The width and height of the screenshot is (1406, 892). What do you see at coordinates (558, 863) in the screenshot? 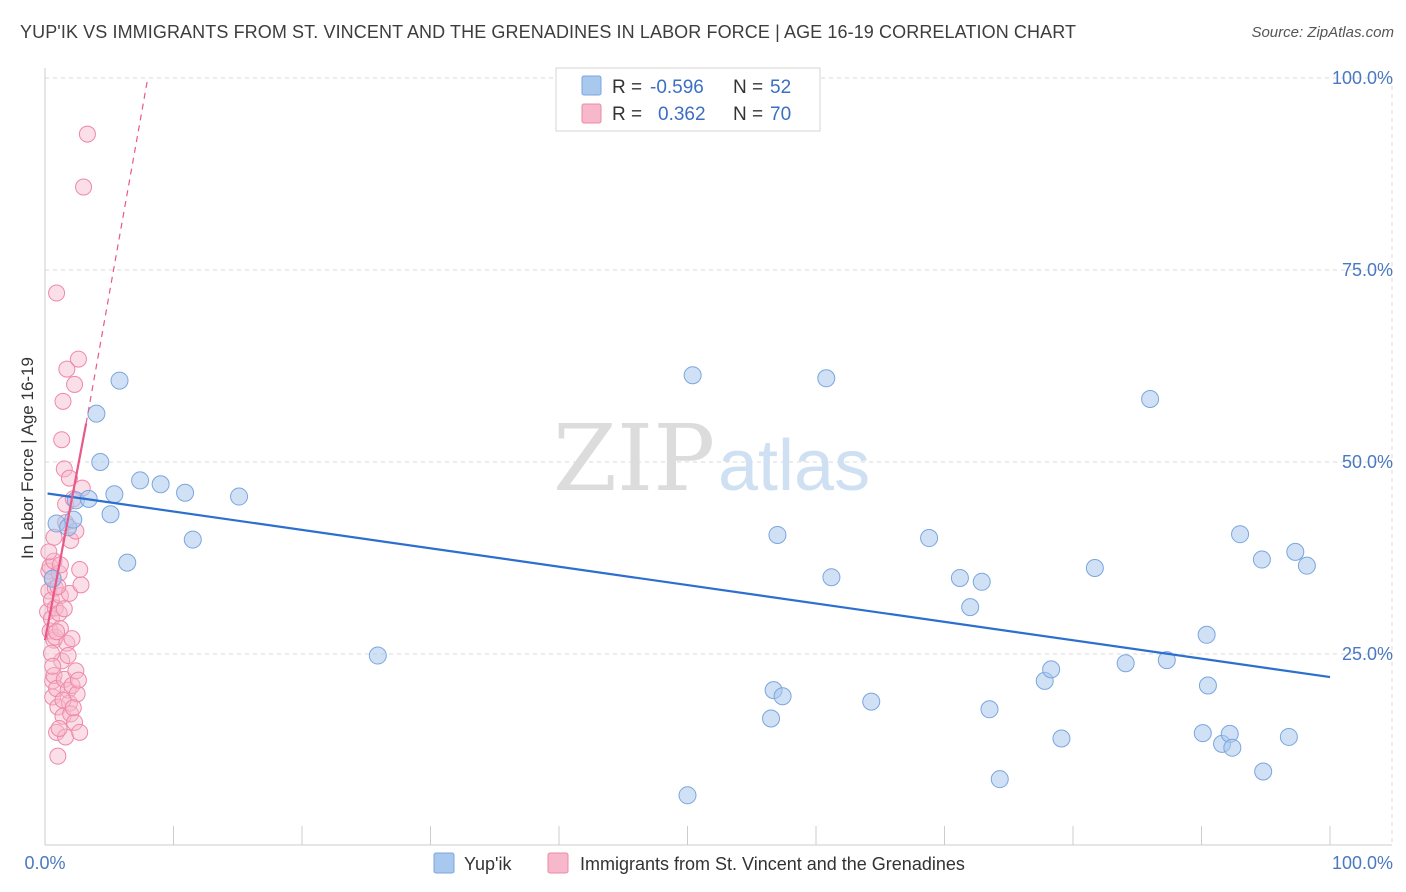
I see `bottom-legend-swatch-immigrants` at bounding box center [558, 863].